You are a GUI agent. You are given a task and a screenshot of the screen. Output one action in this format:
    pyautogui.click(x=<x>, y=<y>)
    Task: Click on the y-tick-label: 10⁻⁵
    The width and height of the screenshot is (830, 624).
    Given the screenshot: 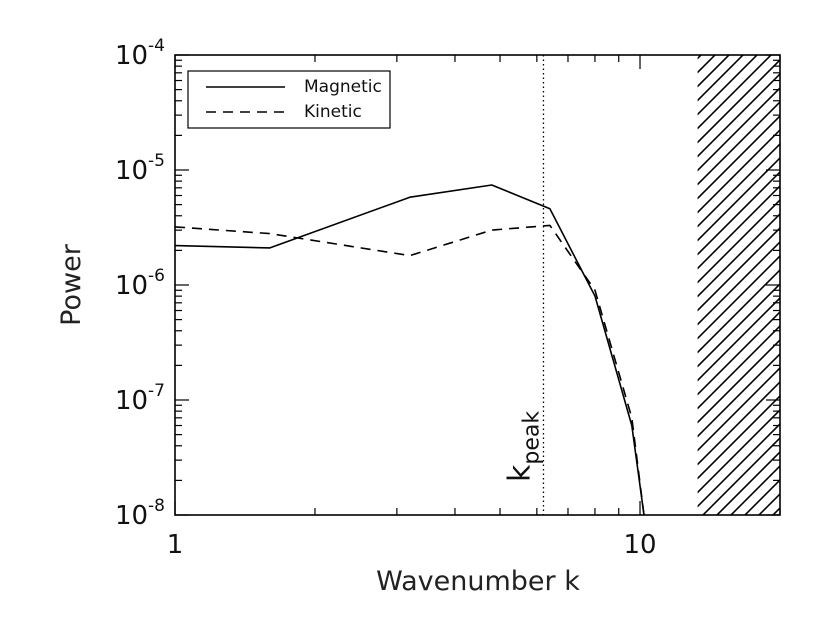 What is the action you would take?
    pyautogui.click(x=140, y=168)
    